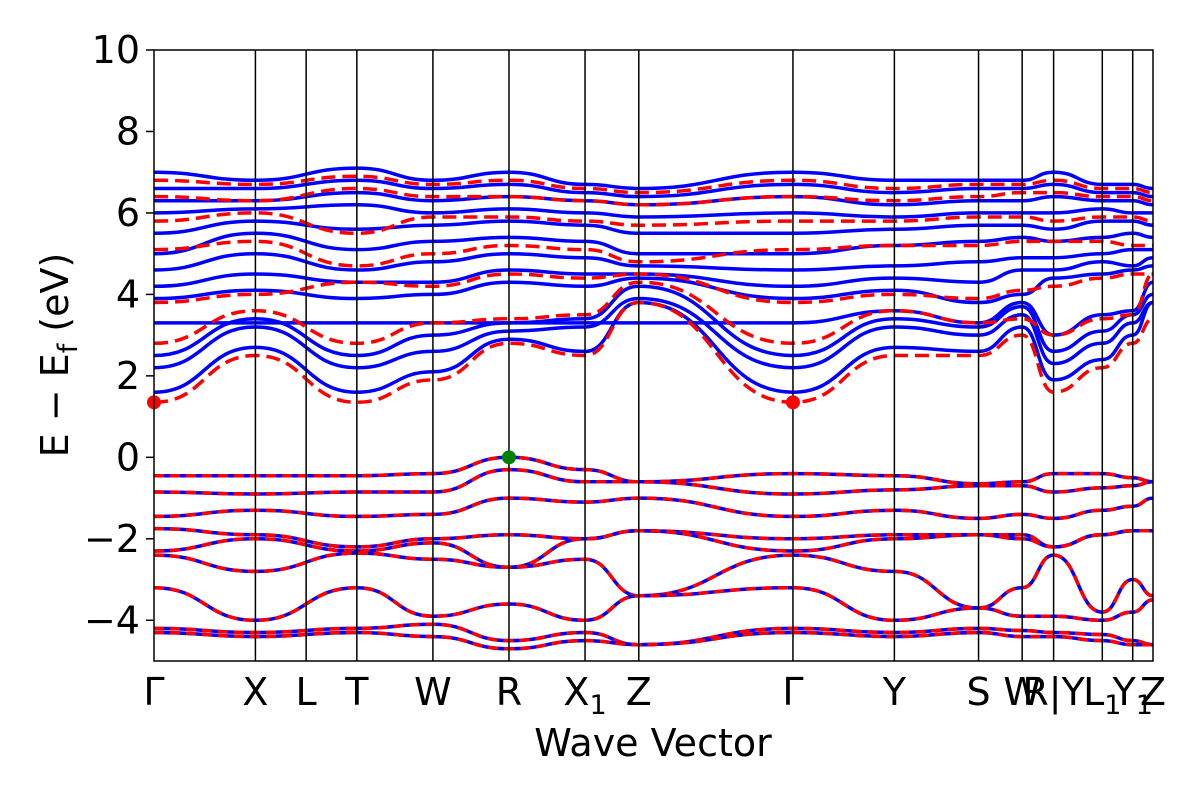 This screenshot has width=1200, height=800. What do you see at coordinates (653, 178) in the screenshot?
I see `band-line-blue` at bounding box center [653, 178].